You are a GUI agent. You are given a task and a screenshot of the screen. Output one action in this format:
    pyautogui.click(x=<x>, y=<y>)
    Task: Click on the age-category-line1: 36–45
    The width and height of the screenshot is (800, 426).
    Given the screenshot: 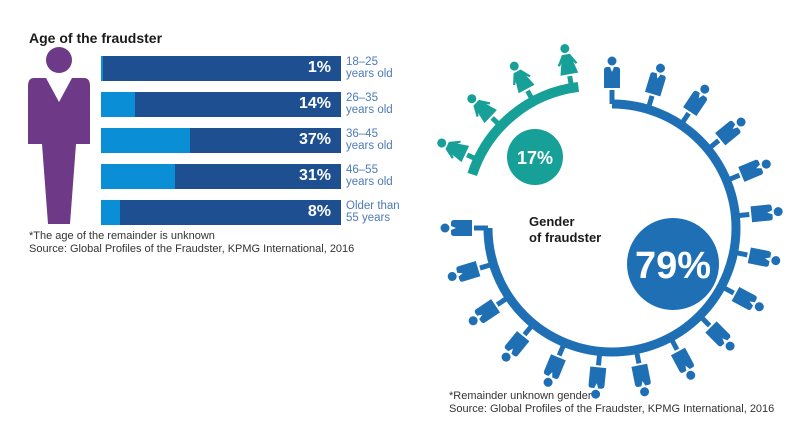 What is the action you would take?
    pyautogui.click(x=362, y=134)
    